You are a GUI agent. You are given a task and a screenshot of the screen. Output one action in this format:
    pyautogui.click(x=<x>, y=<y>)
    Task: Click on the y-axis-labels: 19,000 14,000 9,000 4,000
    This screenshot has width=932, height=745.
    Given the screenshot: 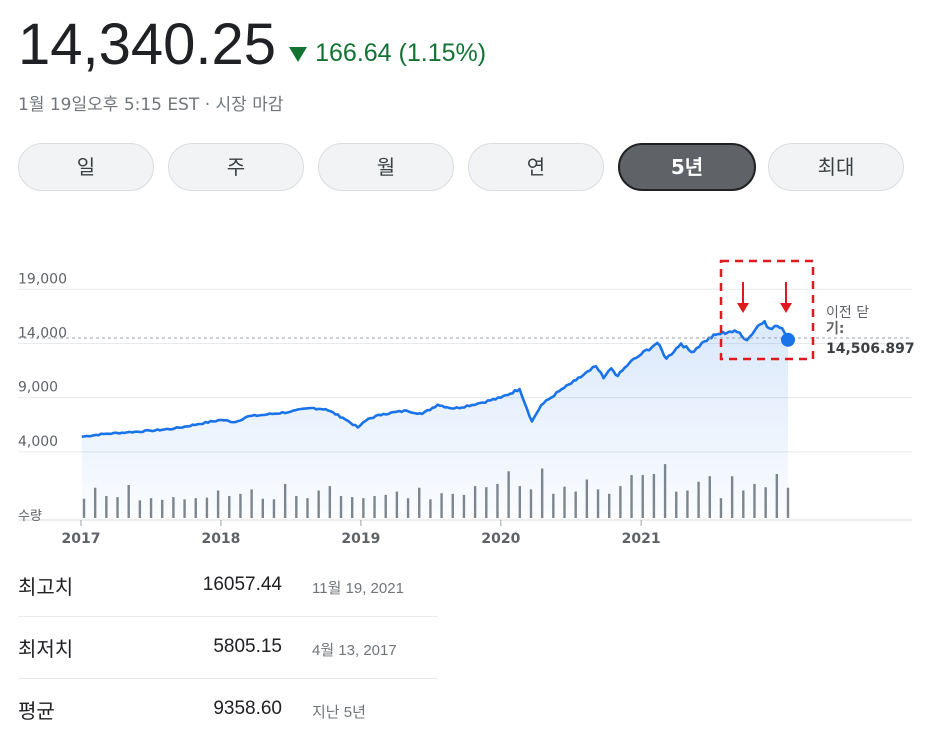 What is the action you would take?
    pyautogui.click(x=42, y=360)
    